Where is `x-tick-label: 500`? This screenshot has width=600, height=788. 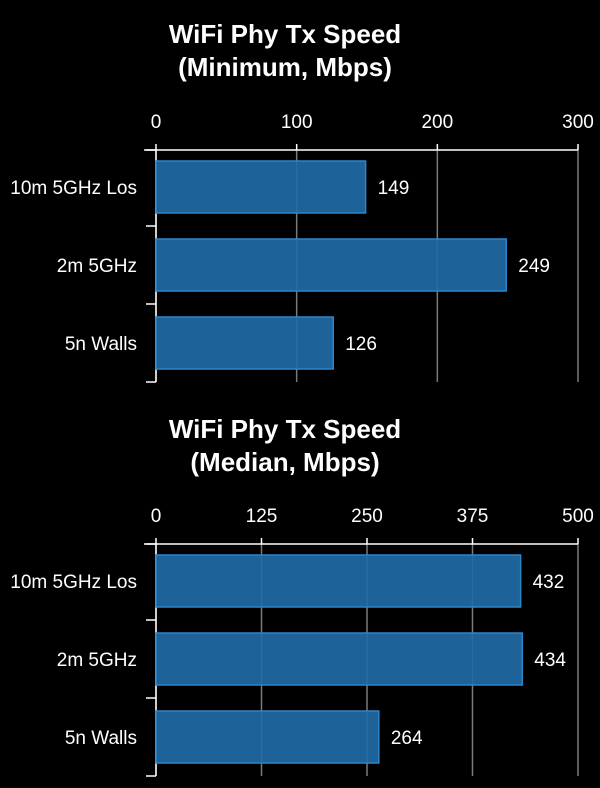 x-tick-label: 500 is located at coordinates (578, 516).